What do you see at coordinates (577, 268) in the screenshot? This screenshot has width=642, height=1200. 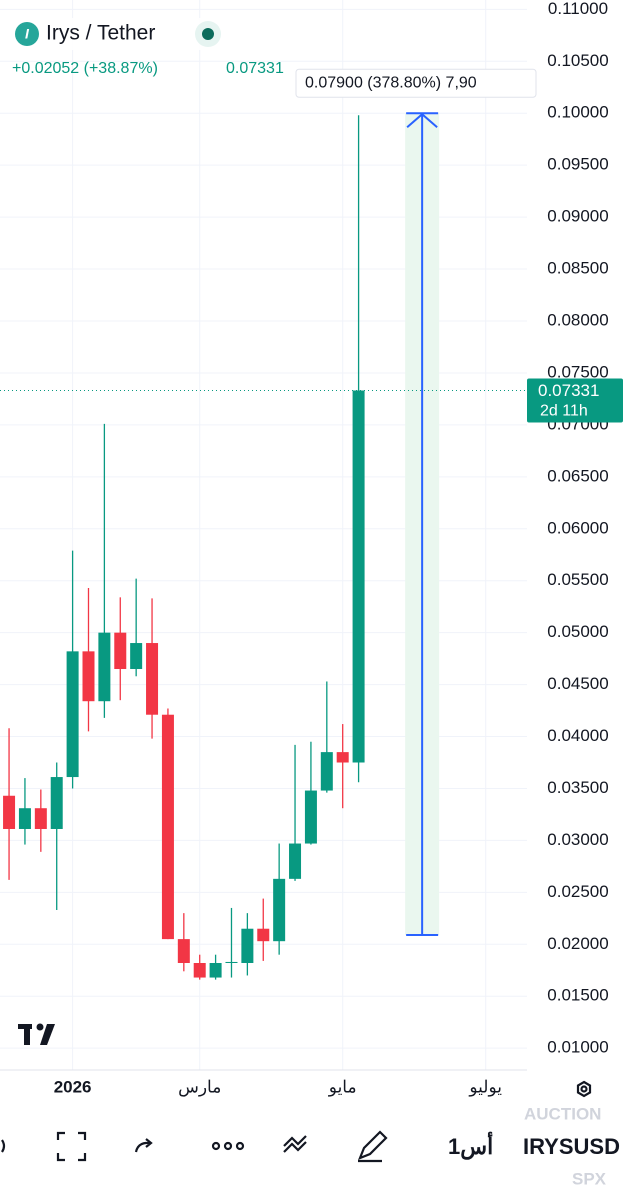 I see `y-tick-label: 0.08500` at bounding box center [577, 268].